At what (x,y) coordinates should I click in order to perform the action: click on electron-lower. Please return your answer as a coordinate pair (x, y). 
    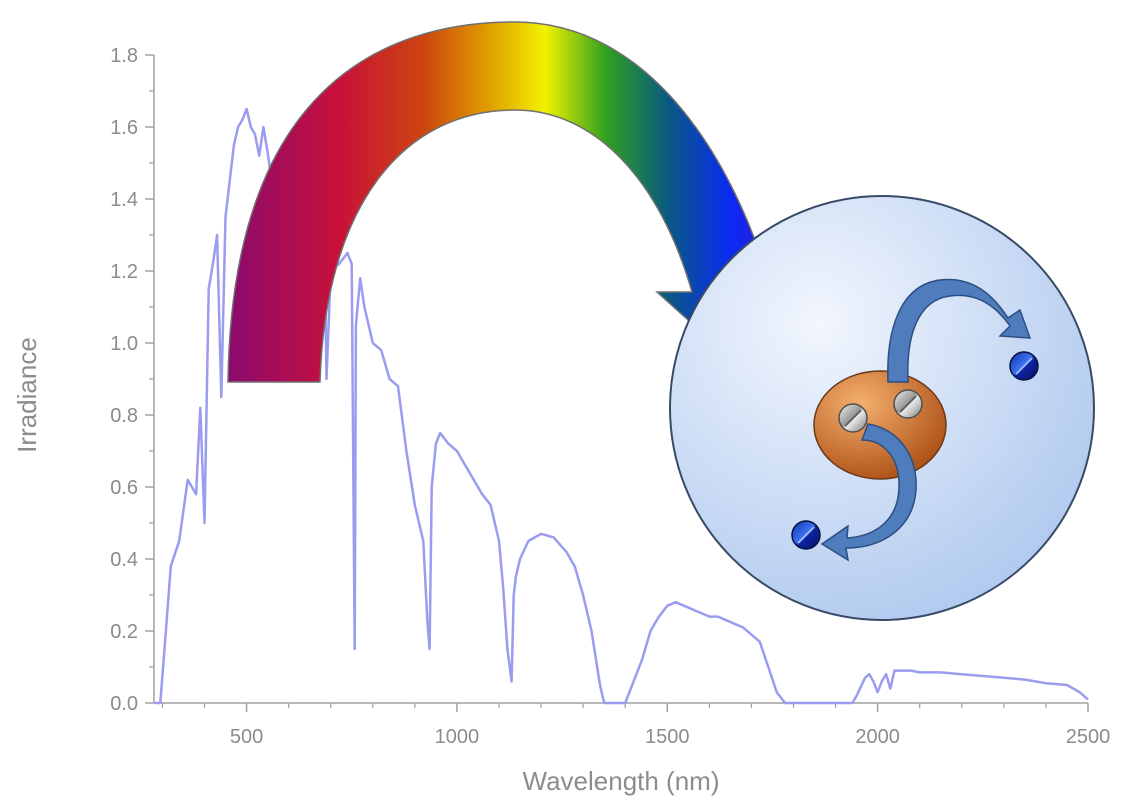
    Looking at the image, I should click on (806, 535).